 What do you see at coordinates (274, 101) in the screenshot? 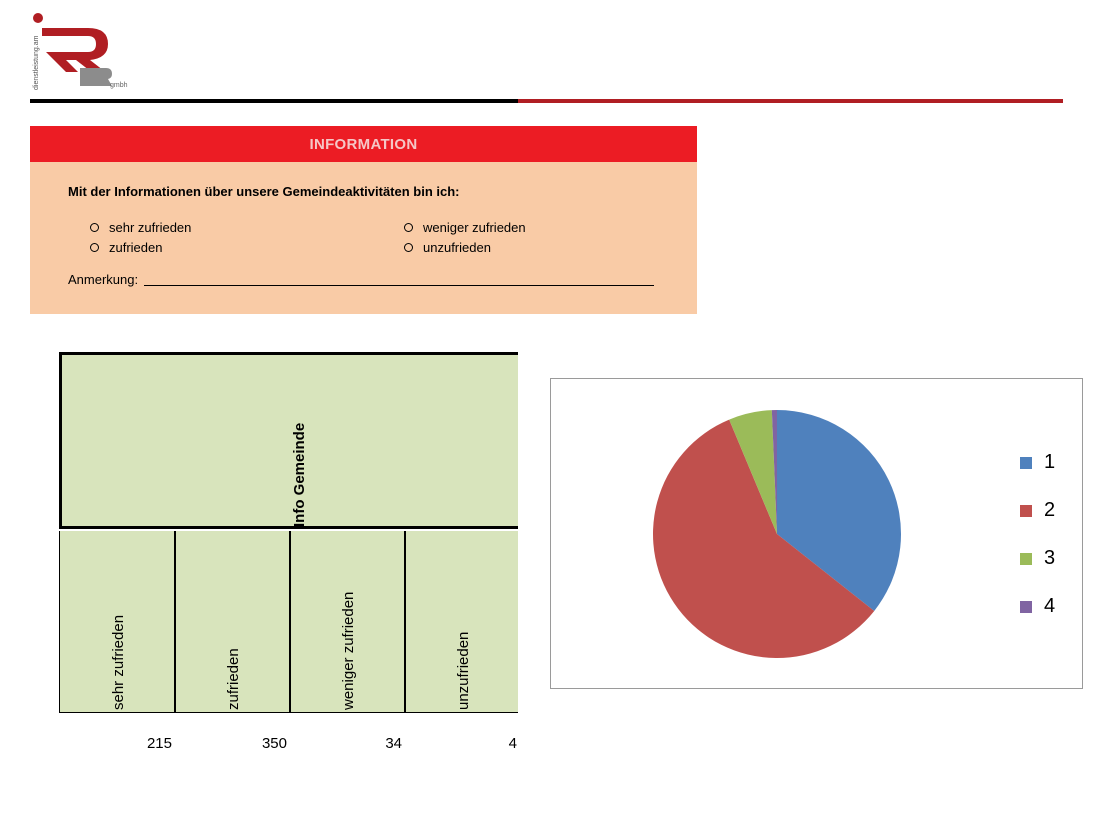
I see `header-rule-black` at bounding box center [274, 101].